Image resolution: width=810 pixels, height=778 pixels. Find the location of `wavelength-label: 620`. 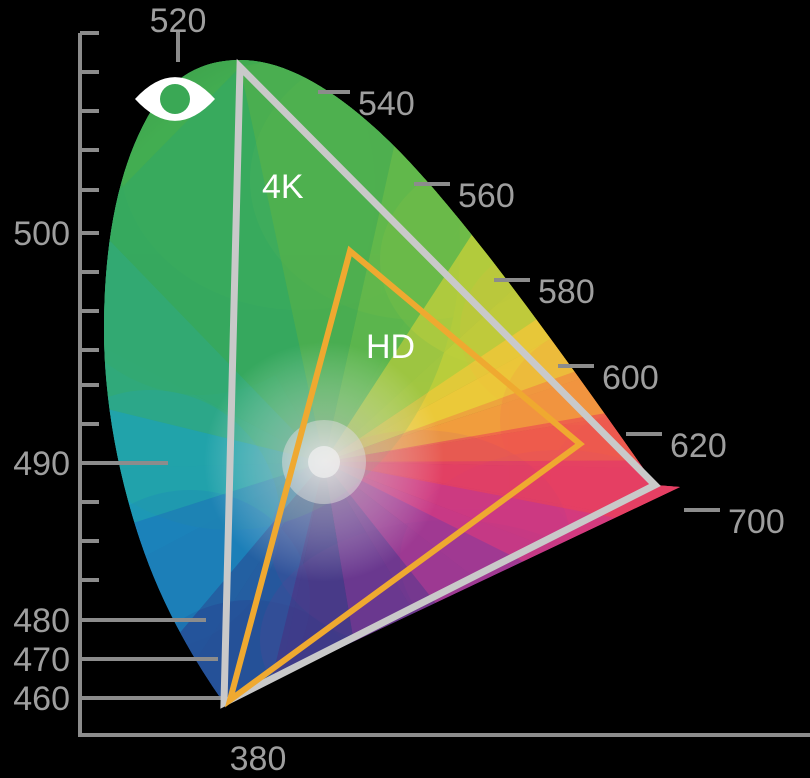

wavelength-label: 620 is located at coordinates (698, 446).